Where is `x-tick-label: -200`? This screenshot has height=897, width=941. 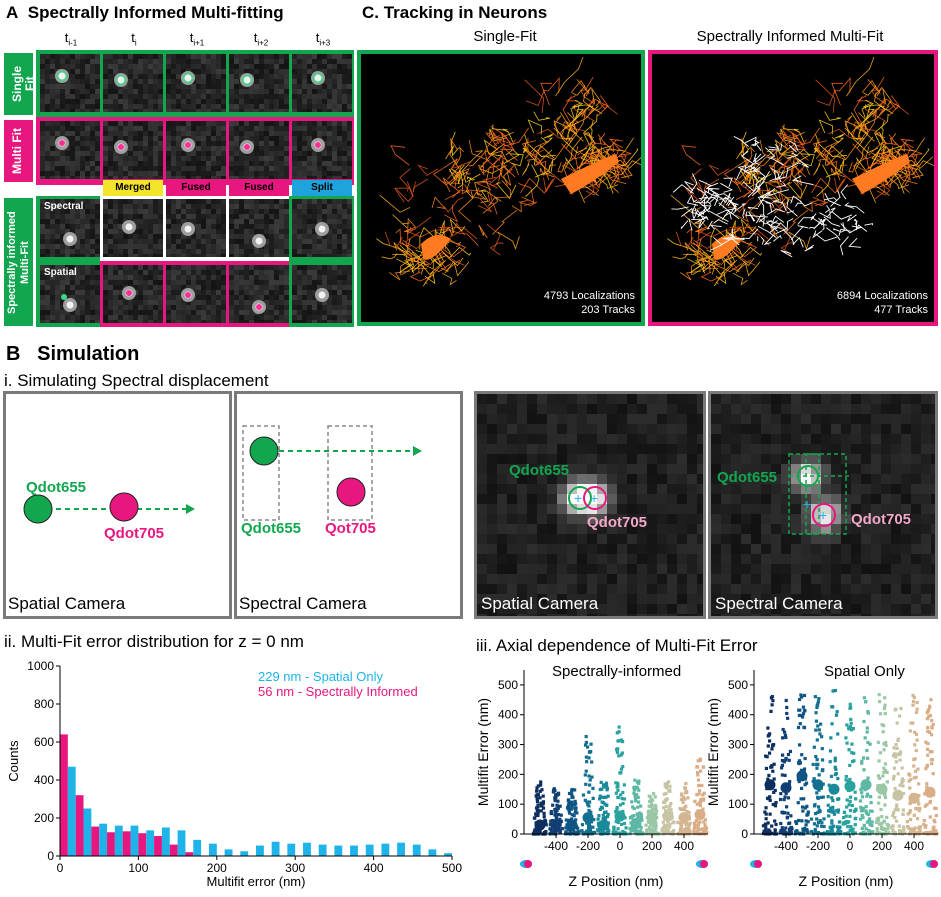
x-tick-label: -200 is located at coordinates (588, 846).